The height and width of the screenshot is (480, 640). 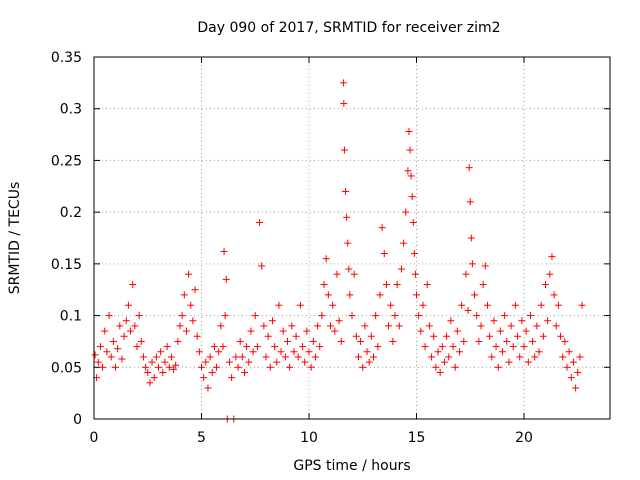 I want to click on y-tick-label: 0.2, so click(x=71, y=213).